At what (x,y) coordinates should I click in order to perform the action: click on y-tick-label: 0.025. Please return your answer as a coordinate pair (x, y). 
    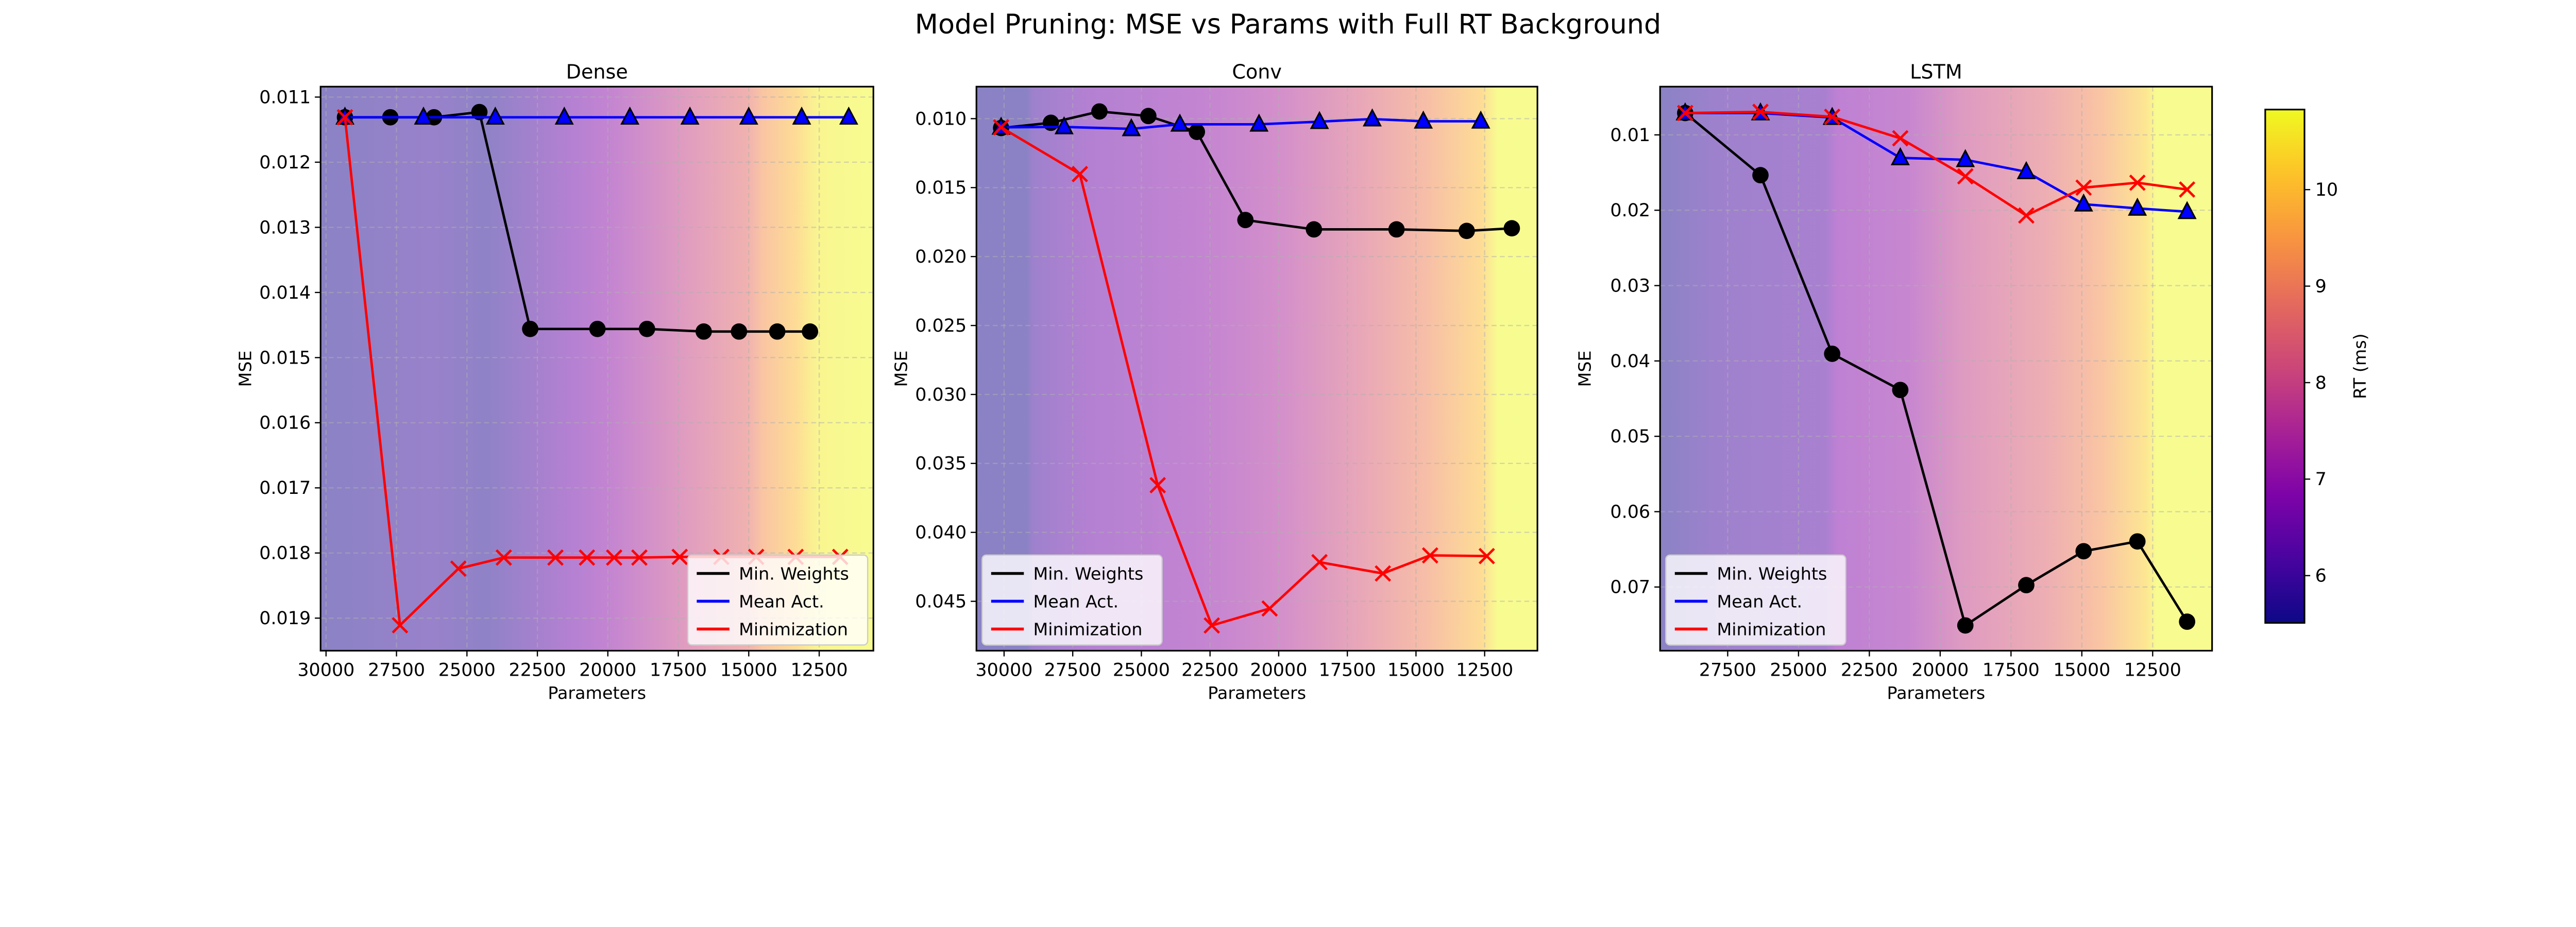
    Looking at the image, I should click on (941, 326).